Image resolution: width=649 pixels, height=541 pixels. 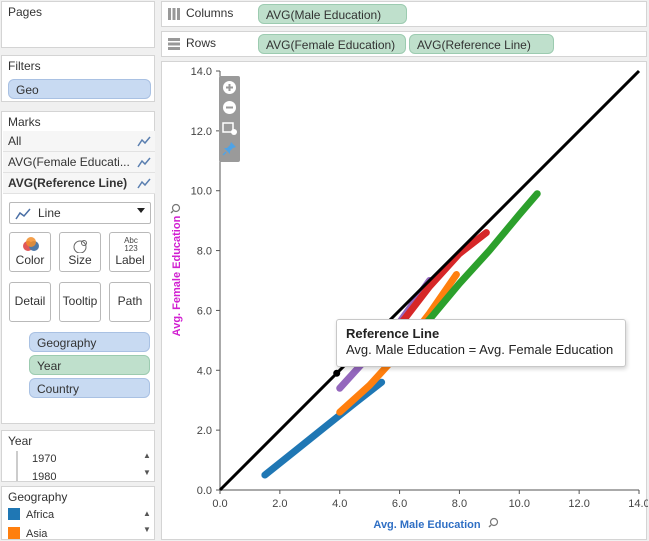 I want to click on mark-type-label: Line, so click(x=49, y=213).